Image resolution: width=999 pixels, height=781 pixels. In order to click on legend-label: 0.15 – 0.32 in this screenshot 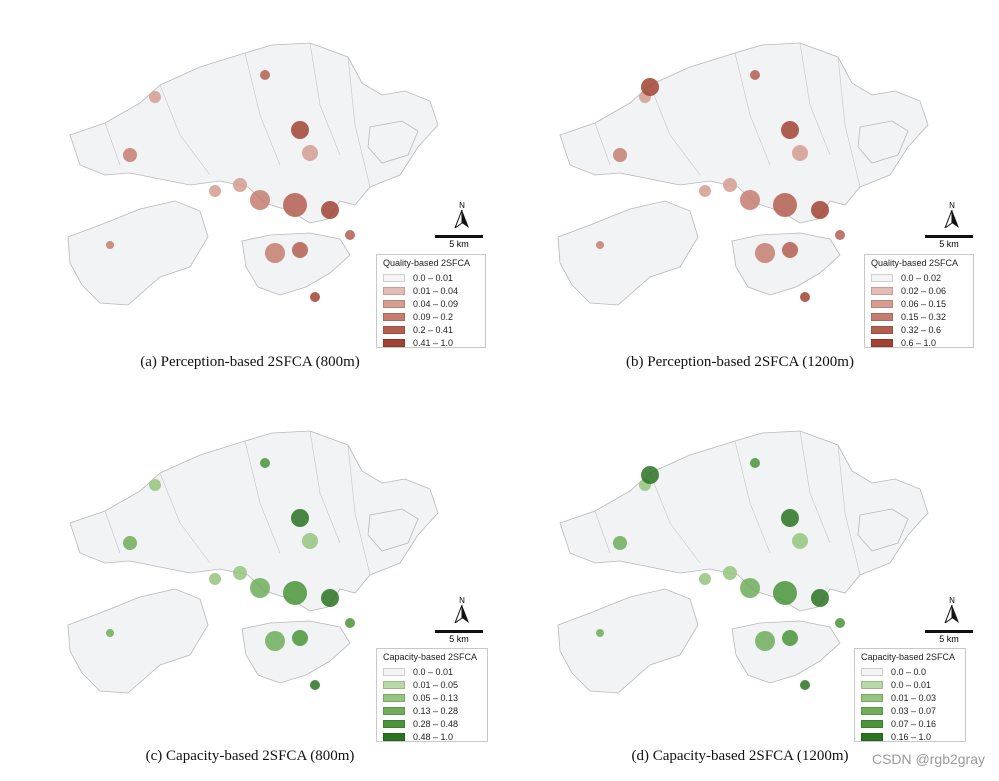, I will do `click(924, 316)`.